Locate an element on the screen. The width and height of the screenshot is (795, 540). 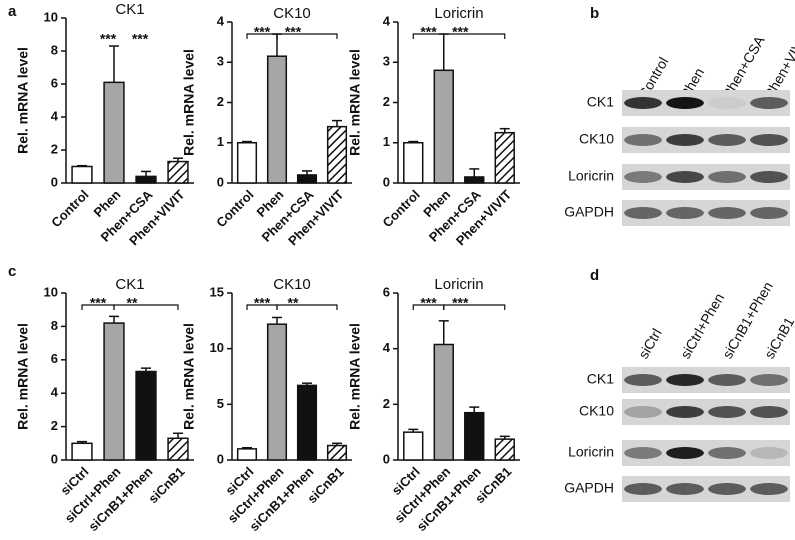
panel-label: b is located at coordinates (594, 13).